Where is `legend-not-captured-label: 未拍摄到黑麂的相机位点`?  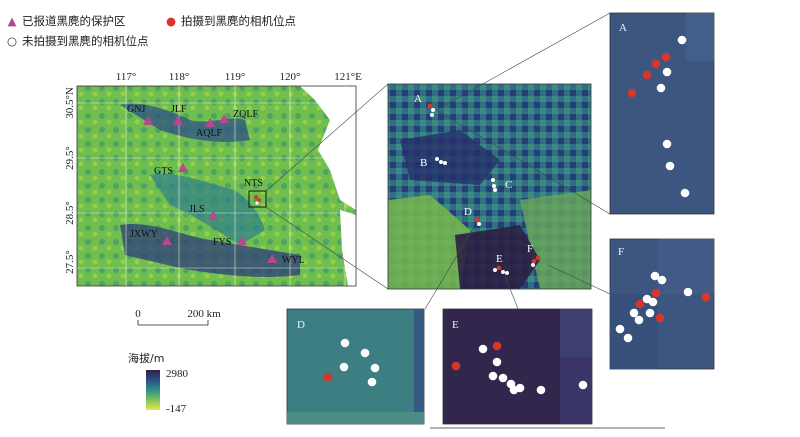
legend-not-captured-label: 未拍摄到黑麂的相机位点 is located at coordinates (85, 41).